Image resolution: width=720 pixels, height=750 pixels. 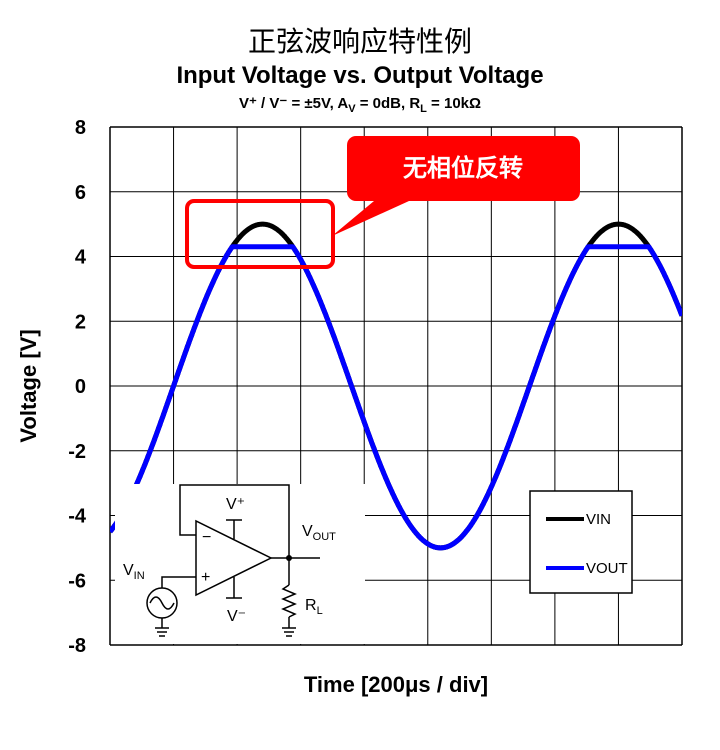 I want to click on legend-box, so click(x=581, y=542).